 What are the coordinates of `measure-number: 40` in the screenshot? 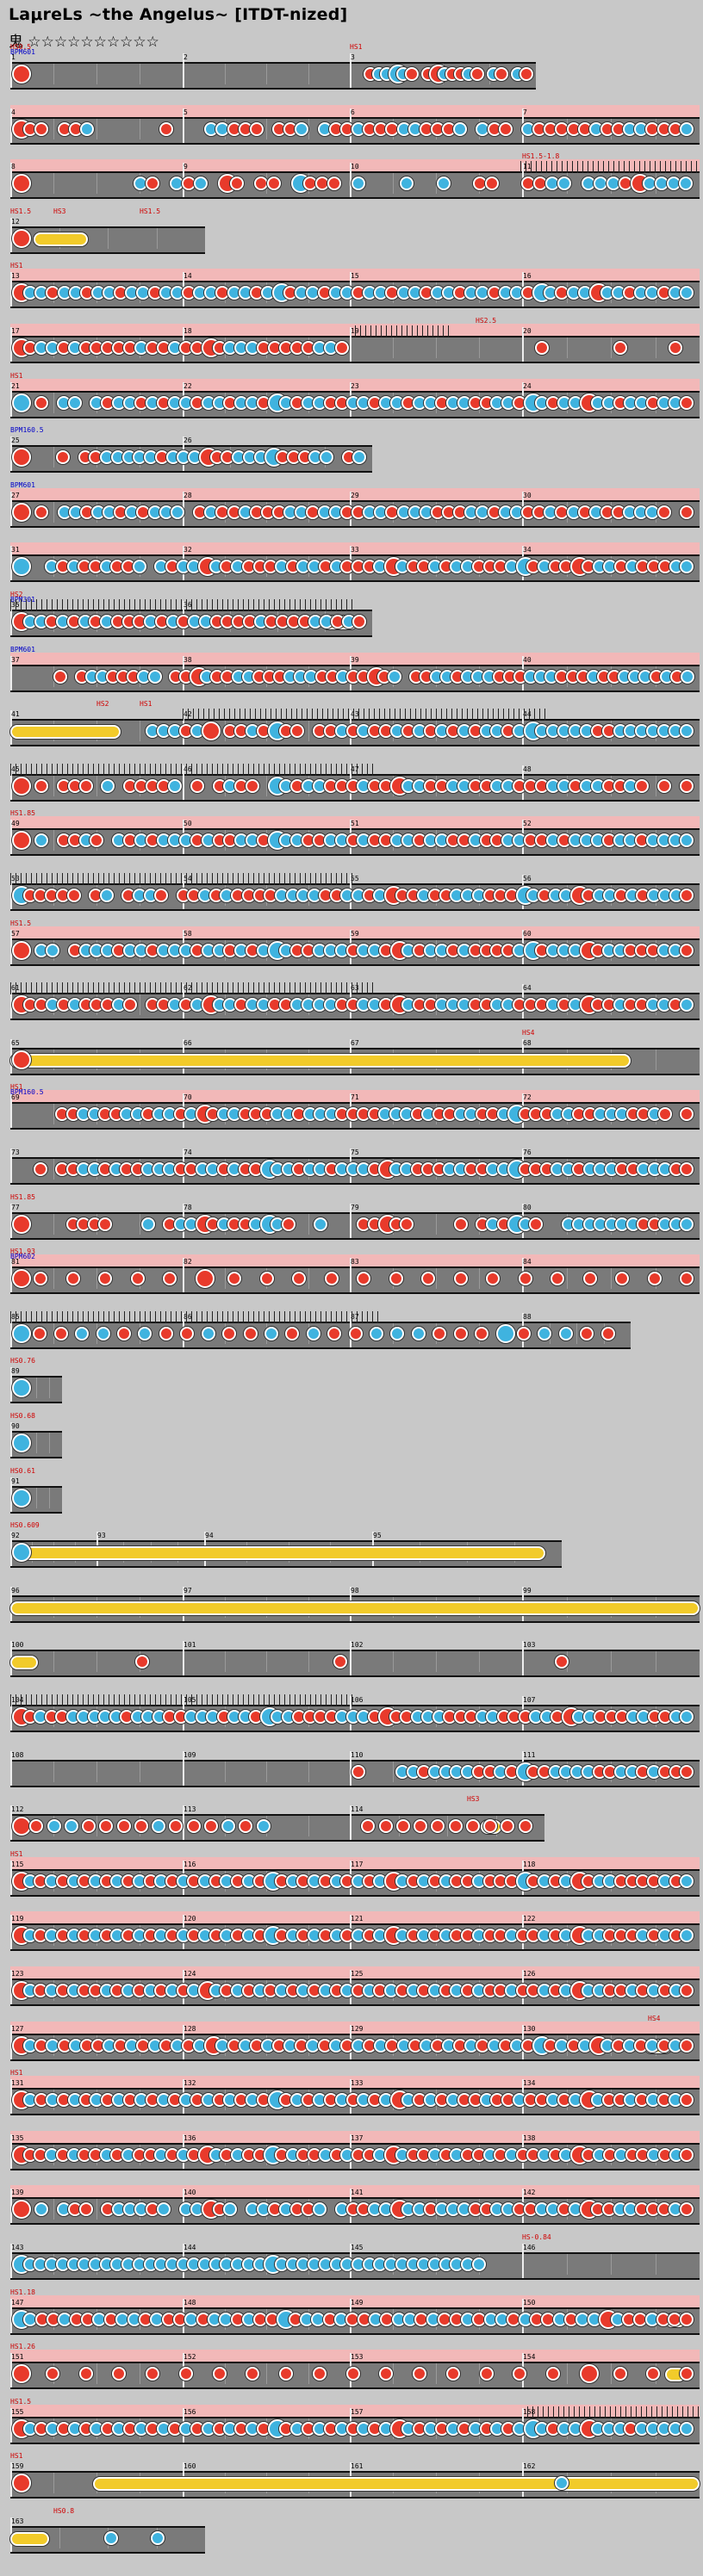 It's located at (527, 660).